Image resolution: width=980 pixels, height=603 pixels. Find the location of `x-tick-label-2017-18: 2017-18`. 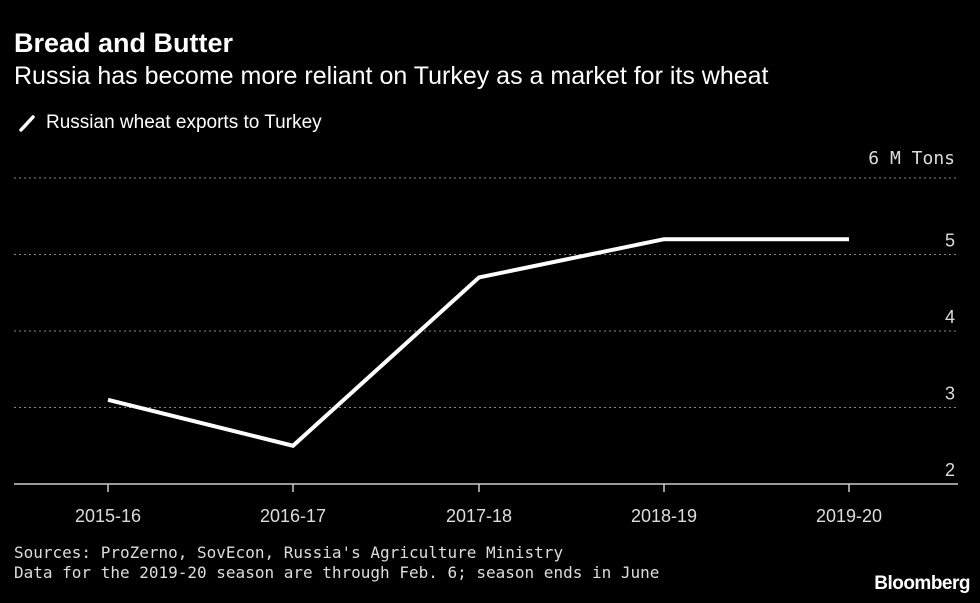

x-tick-label-2017-18: 2017-18 is located at coordinates (479, 516).